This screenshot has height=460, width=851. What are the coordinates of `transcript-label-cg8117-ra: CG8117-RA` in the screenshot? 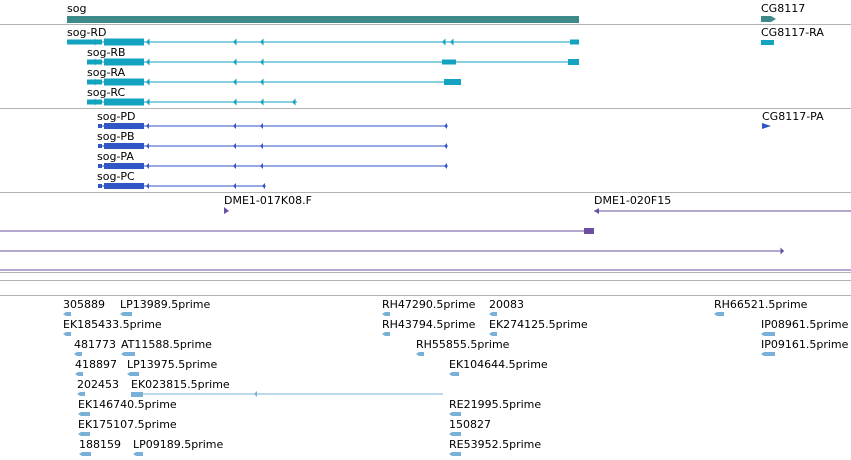 It's located at (792, 32).